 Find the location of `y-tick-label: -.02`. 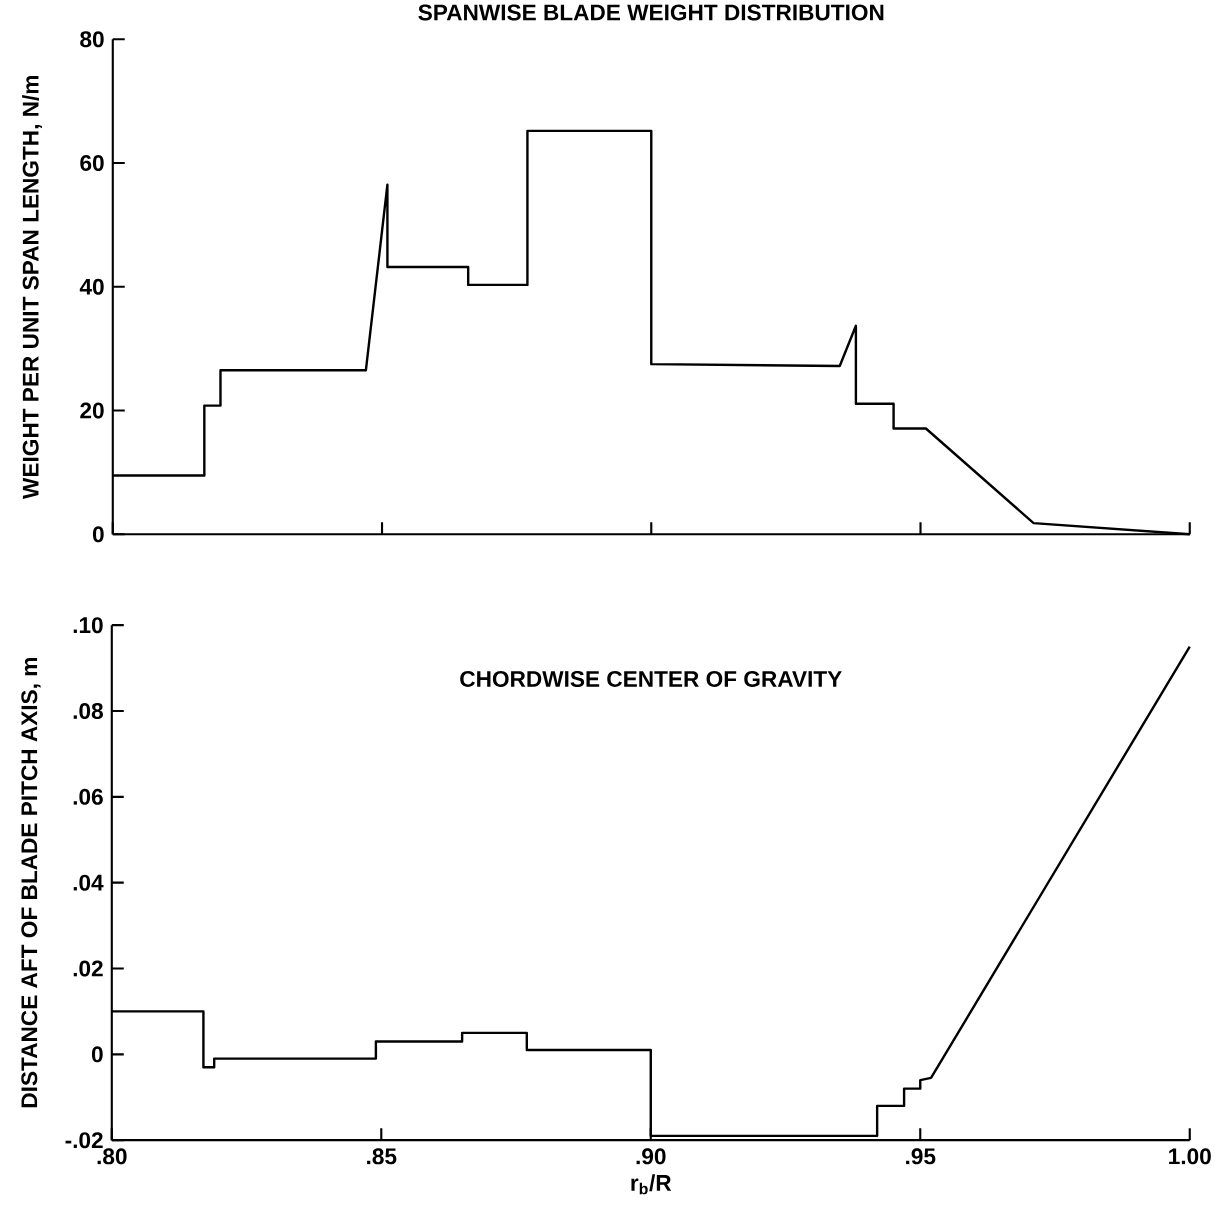

y-tick-label: -.02 is located at coordinates (84, 1140).